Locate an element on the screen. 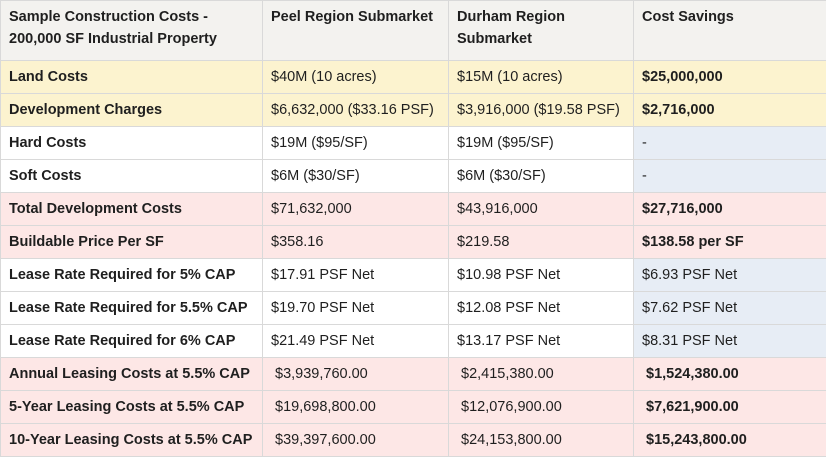 Image resolution: width=826 pixels, height=457 pixels. savings-value: $1,524,380.00 is located at coordinates (730, 374).